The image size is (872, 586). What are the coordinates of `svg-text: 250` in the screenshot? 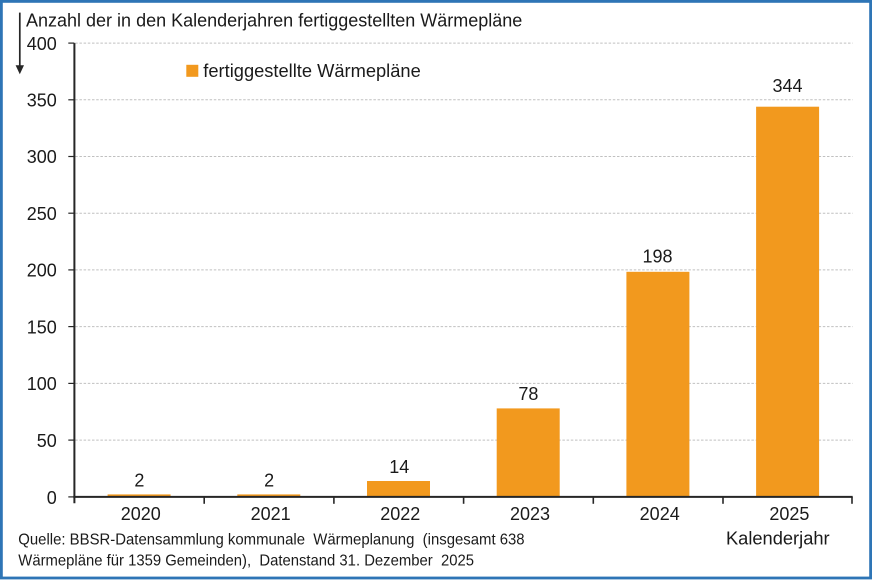 It's located at (42, 214).